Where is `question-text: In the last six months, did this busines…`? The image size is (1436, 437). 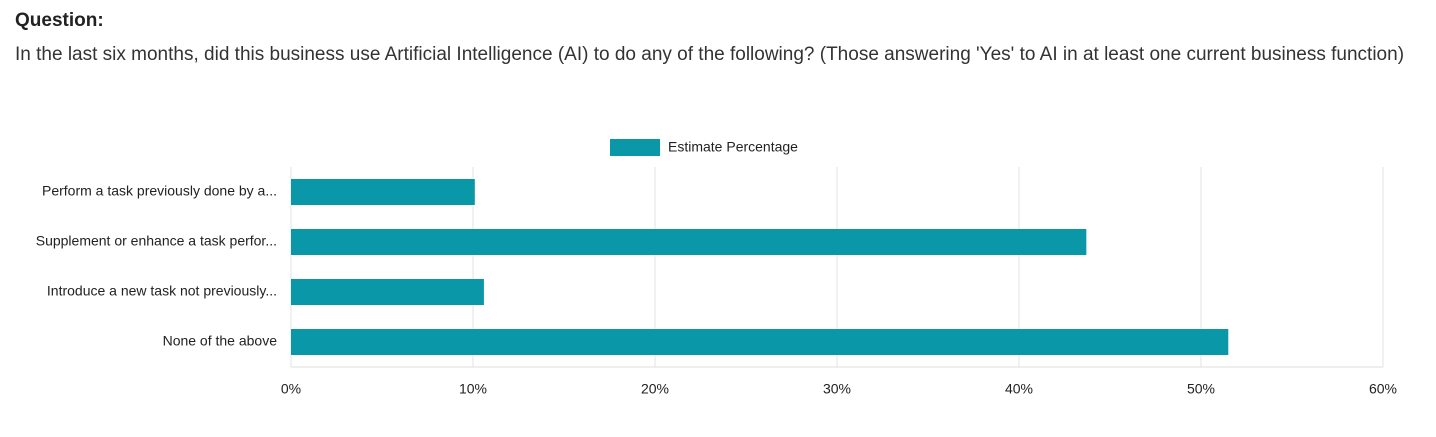 question-text: In the last six months, did this busines… is located at coordinates (710, 54).